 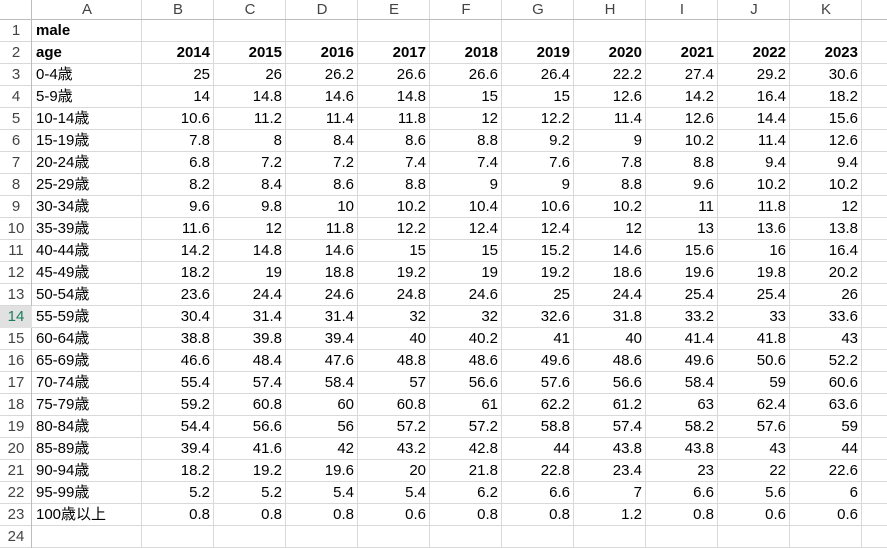 What do you see at coordinates (63, 118) in the screenshot?
I see `cell: 10-14歳` at bounding box center [63, 118].